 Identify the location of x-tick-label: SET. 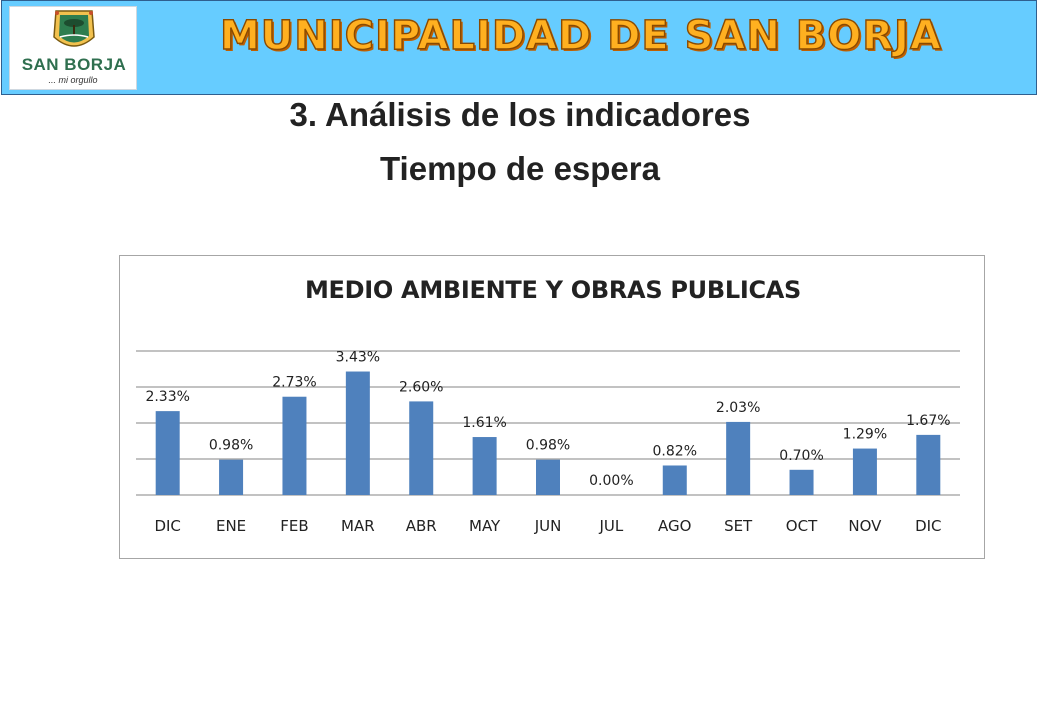
(738, 526).